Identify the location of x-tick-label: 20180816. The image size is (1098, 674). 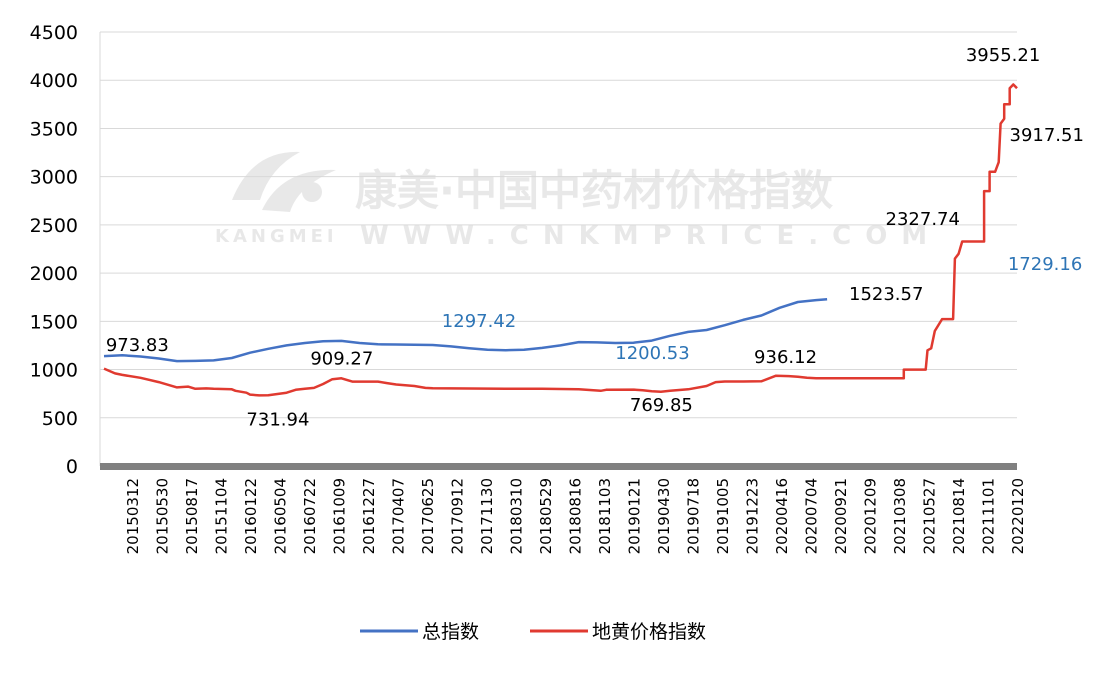
(576, 516).